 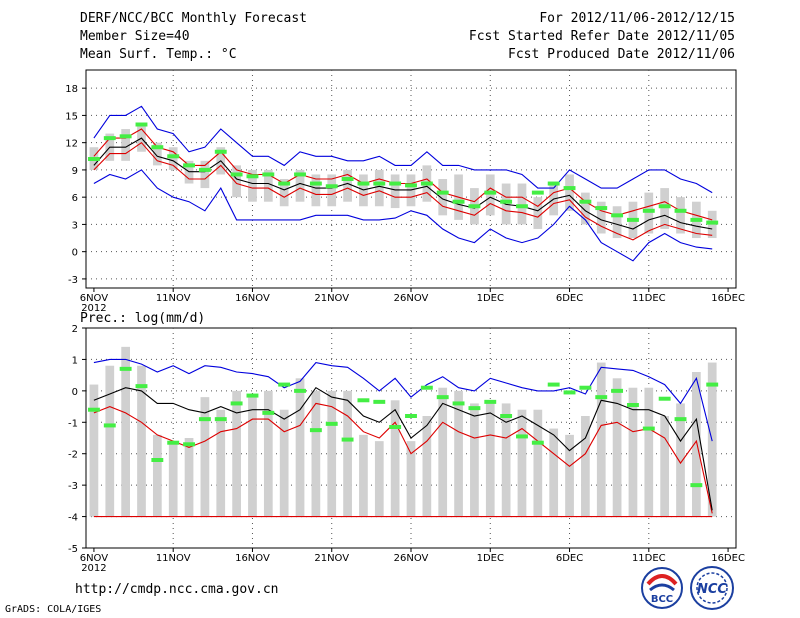 What do you see at coordinates (601, 36) in the screenshot?
I see `start-date: Fcst Started Refer Date 2012/11/05` at bounding box center [601, 36].